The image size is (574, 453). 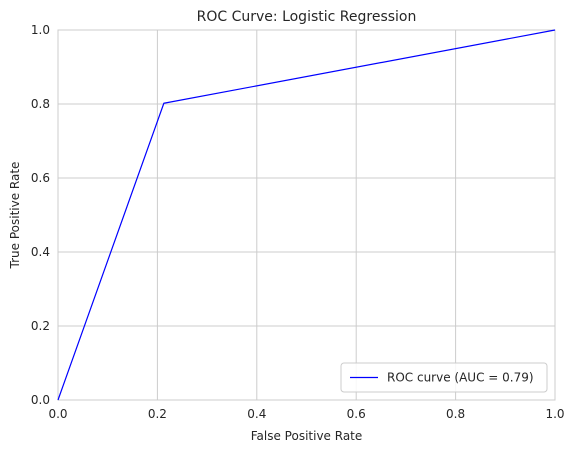 What do you see at coordinates (57, 414) in the screenshot?
I see `x-tick-label: 0.0` at bounding box center [57, 414].